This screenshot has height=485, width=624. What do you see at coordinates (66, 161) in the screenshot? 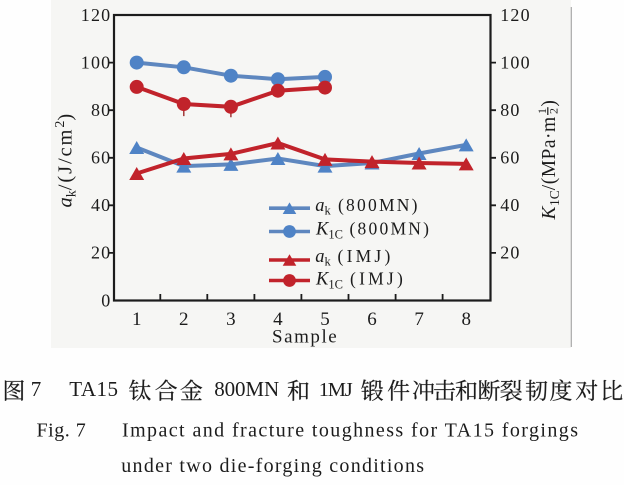
I see `svg-text: ak/(J/cm2)` at bounding box center [66, 161].